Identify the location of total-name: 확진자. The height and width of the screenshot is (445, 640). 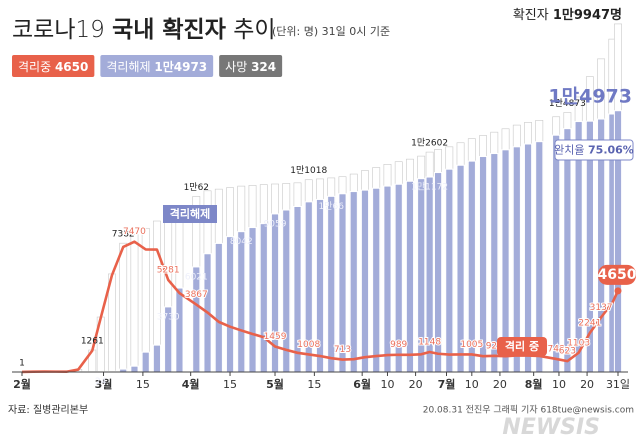
(531, 15).